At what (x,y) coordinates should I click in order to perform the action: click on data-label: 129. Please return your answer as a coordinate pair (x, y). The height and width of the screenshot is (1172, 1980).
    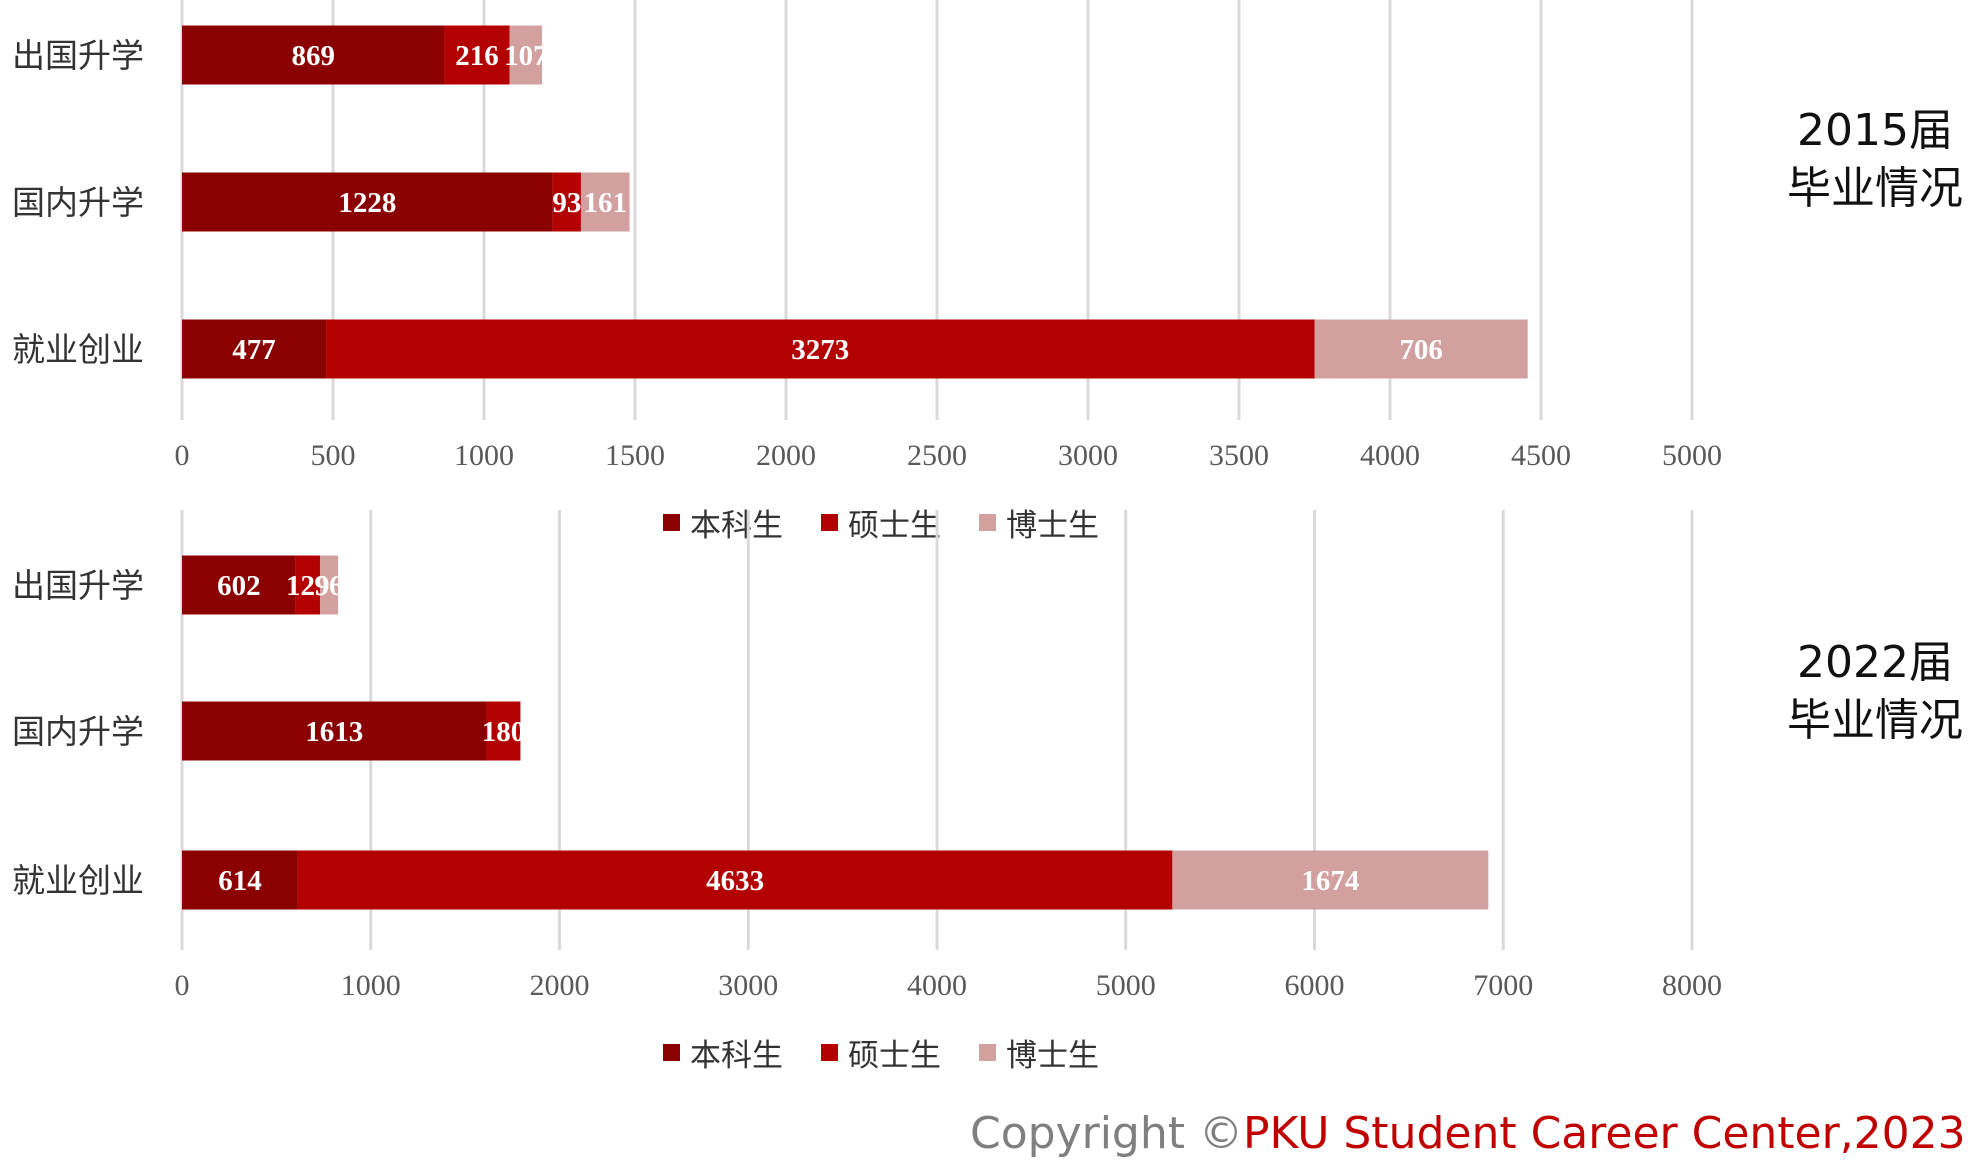
    Looking at the image, I should click on (308, 586).